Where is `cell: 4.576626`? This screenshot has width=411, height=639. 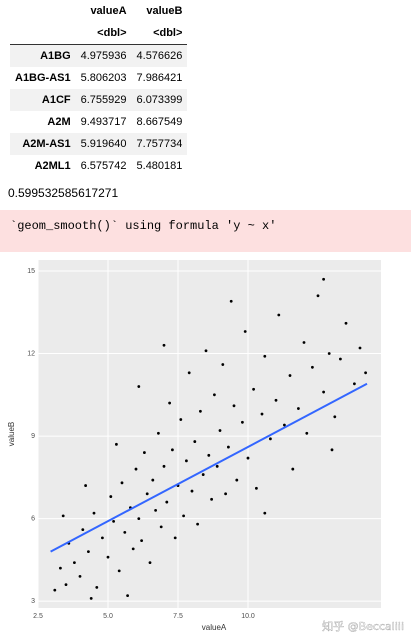 cell: 4.576626 is located at coordinates (159, 55).